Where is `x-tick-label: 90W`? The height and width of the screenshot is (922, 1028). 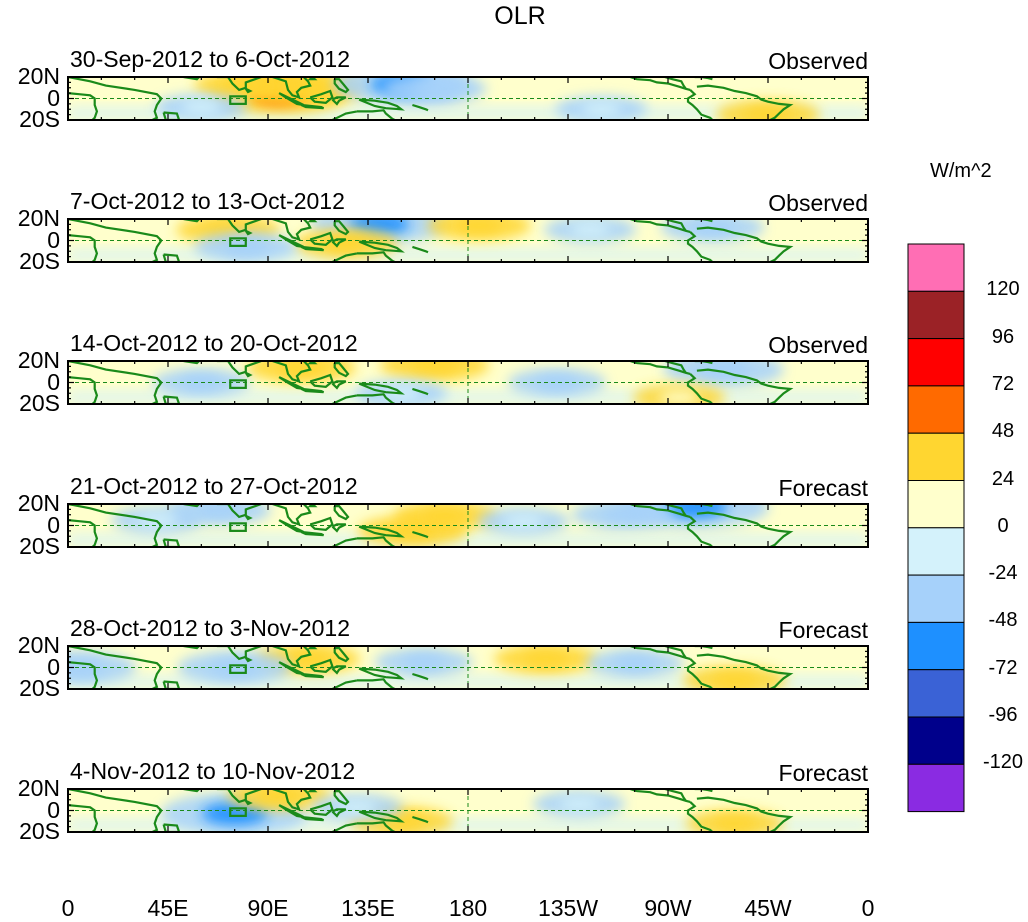
x-tick-label: 90W is located at coordinates (668, 908).